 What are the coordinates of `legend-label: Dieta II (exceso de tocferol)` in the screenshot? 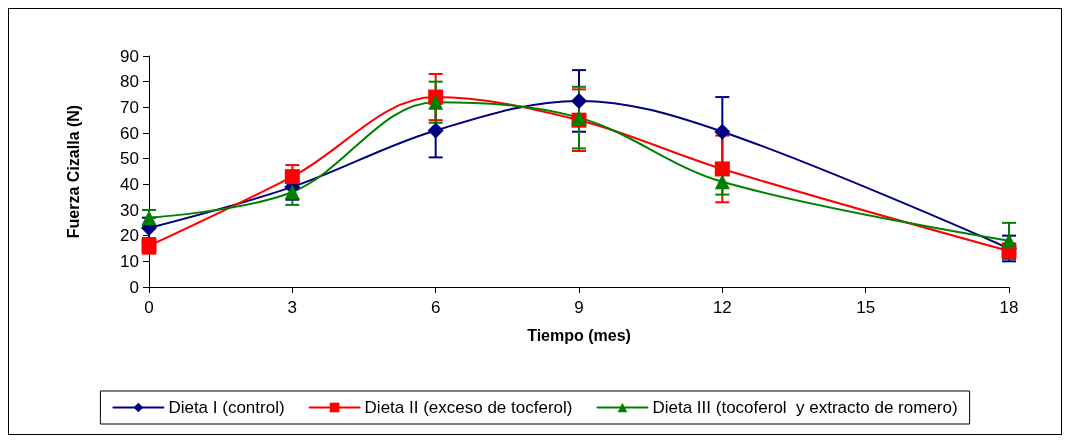 It's located at (468, 407).